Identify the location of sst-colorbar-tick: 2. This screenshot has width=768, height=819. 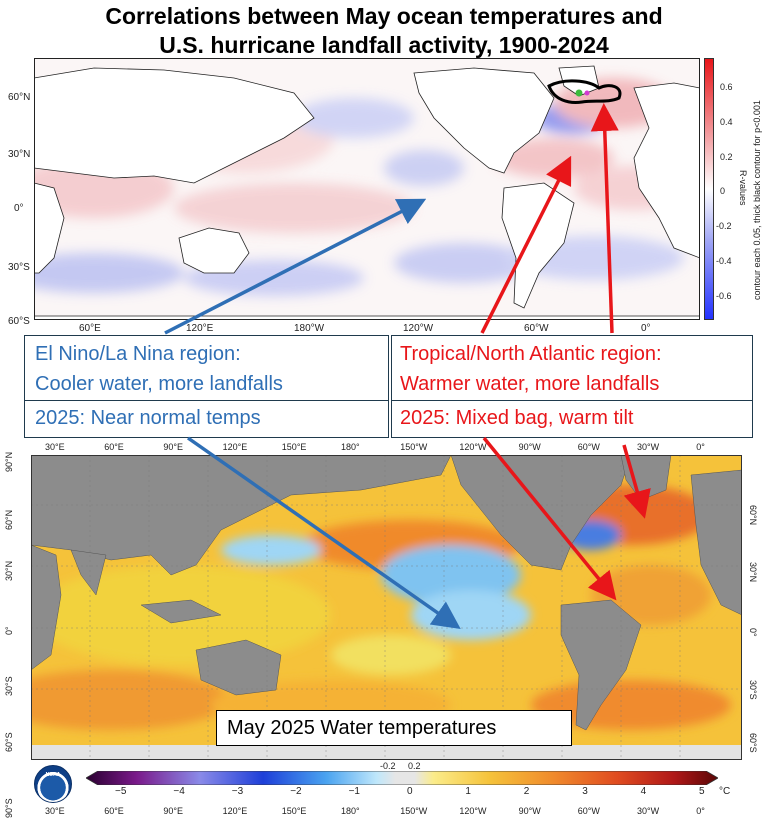
(526, 791).